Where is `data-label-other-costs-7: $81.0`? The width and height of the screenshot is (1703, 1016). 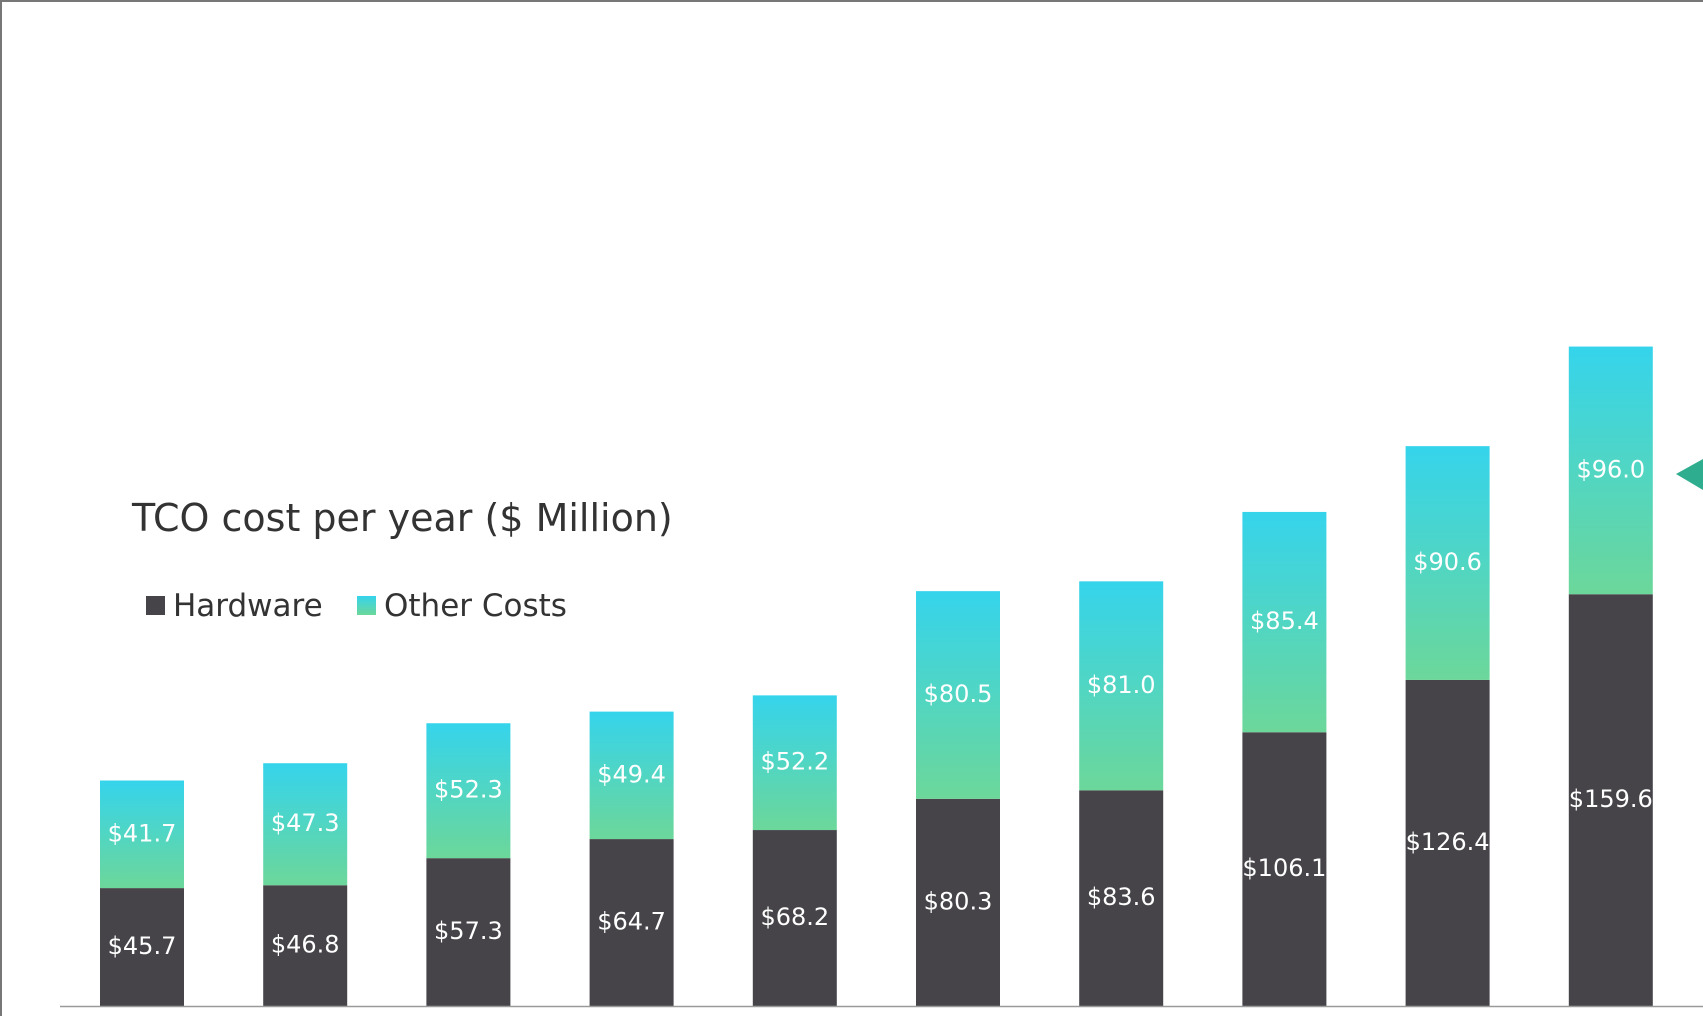
data-label-other-costs-7: $81.0 is located at coordinates (1121, 685).